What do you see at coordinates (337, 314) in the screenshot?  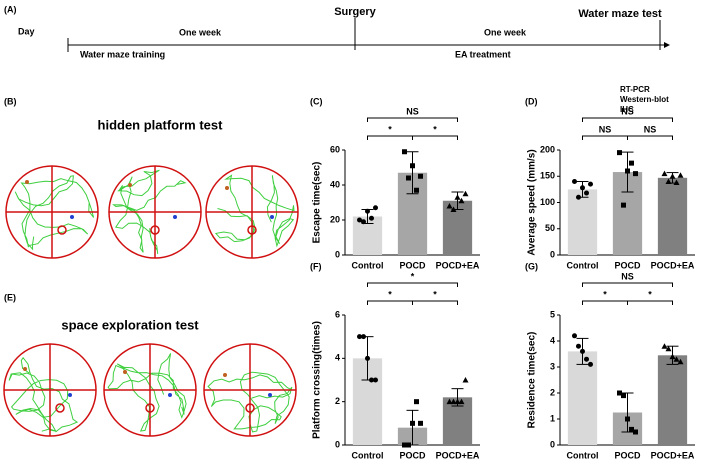 I see `y-tick-label: 6` at bounding box center [337, 314].